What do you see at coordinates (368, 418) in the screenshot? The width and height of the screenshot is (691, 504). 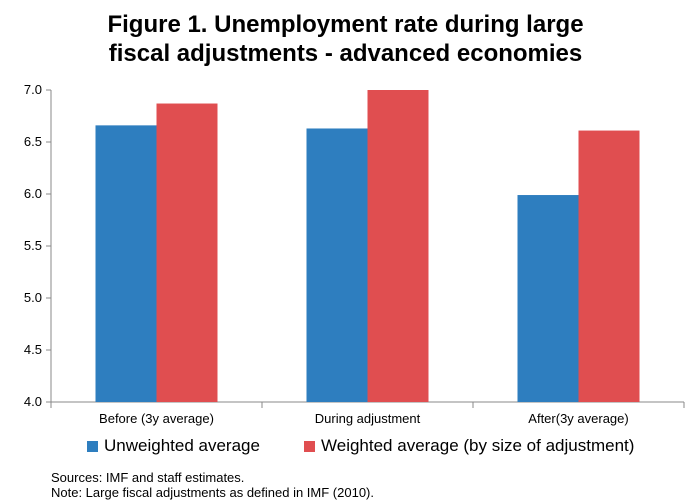 I see `x-tick-label-1: During adjustment` at bounding box center [368, 418].